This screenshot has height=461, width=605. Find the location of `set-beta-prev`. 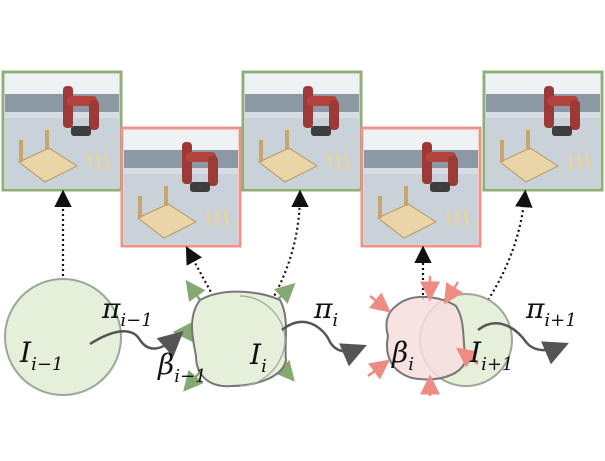

set-beta-prev is located at coordinates (234, 335).